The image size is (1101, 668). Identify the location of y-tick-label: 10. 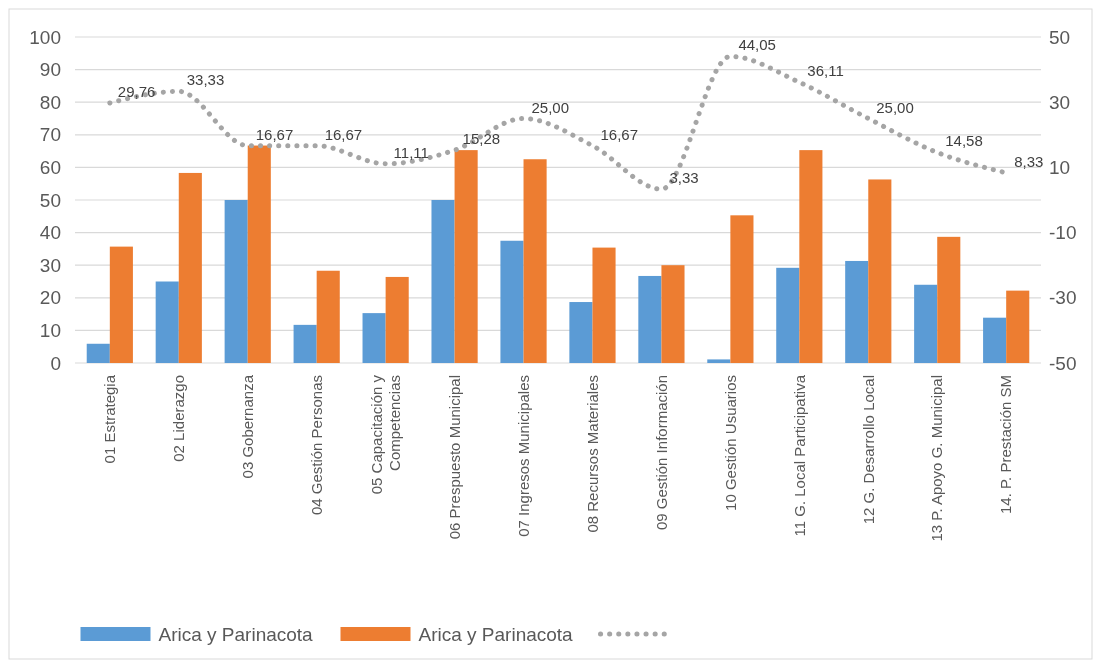
(50, 331).